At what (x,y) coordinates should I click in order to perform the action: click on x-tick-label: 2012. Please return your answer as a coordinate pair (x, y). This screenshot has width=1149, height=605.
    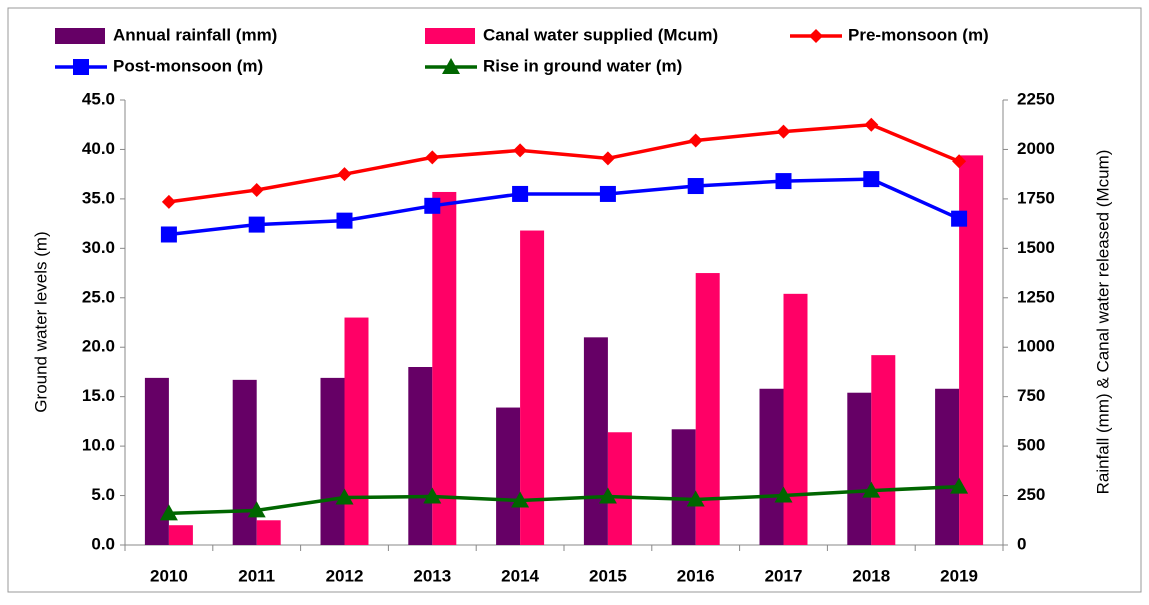
    Looking at the image, I should click on (345, 575).